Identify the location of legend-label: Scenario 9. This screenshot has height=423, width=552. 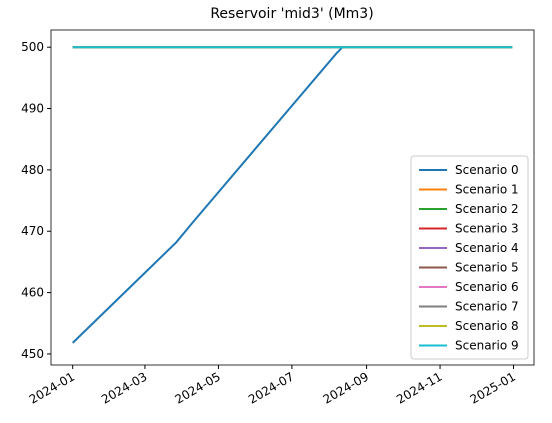
(487, 346).